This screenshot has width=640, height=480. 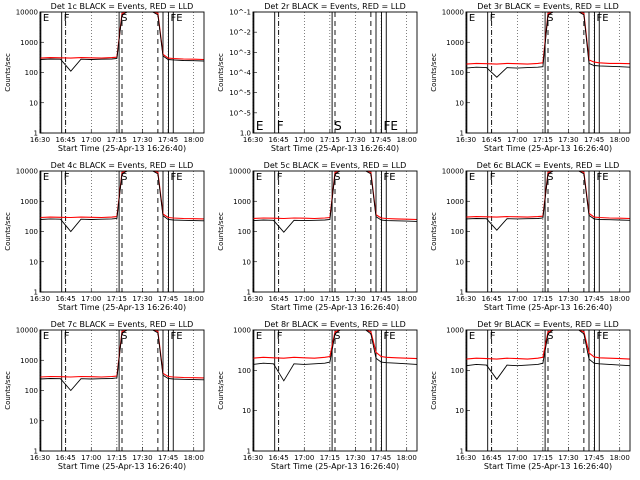 I want to click on panel-title: Det 2r BLACK = Events, RED = LLD, so click(x=335, y=6).